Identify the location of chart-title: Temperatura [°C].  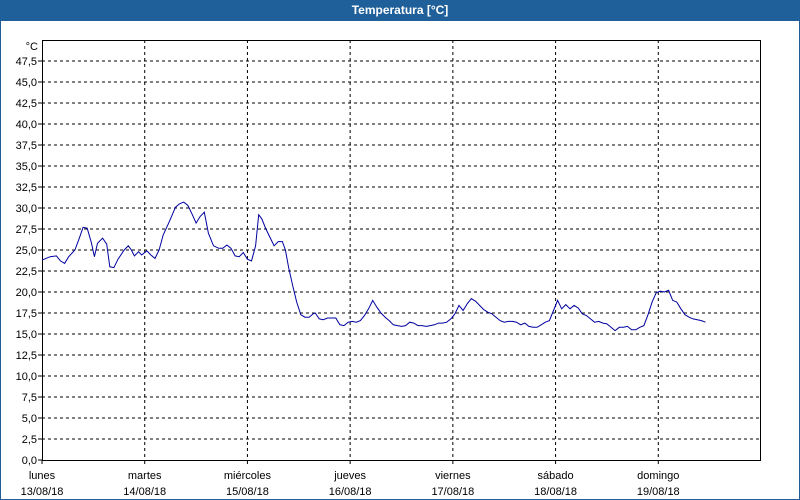
(400, 10).